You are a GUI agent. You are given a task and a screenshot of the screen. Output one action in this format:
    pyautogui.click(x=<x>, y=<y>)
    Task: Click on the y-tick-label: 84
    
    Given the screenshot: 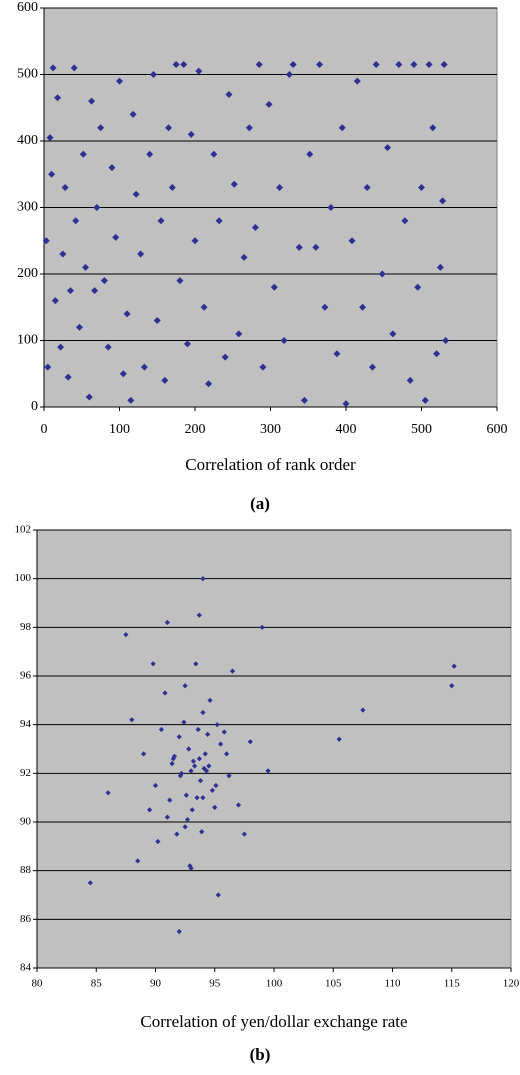 What is the action you would take?
    pyautogui.click(x=26, y=968)
    